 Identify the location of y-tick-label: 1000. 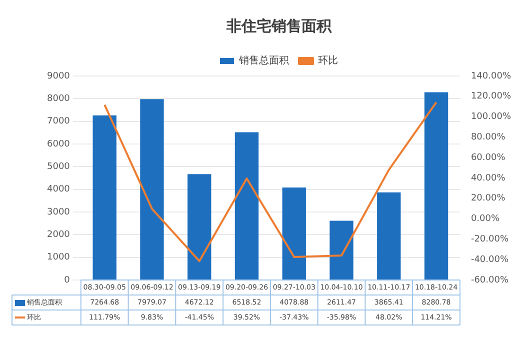
(58, 257).